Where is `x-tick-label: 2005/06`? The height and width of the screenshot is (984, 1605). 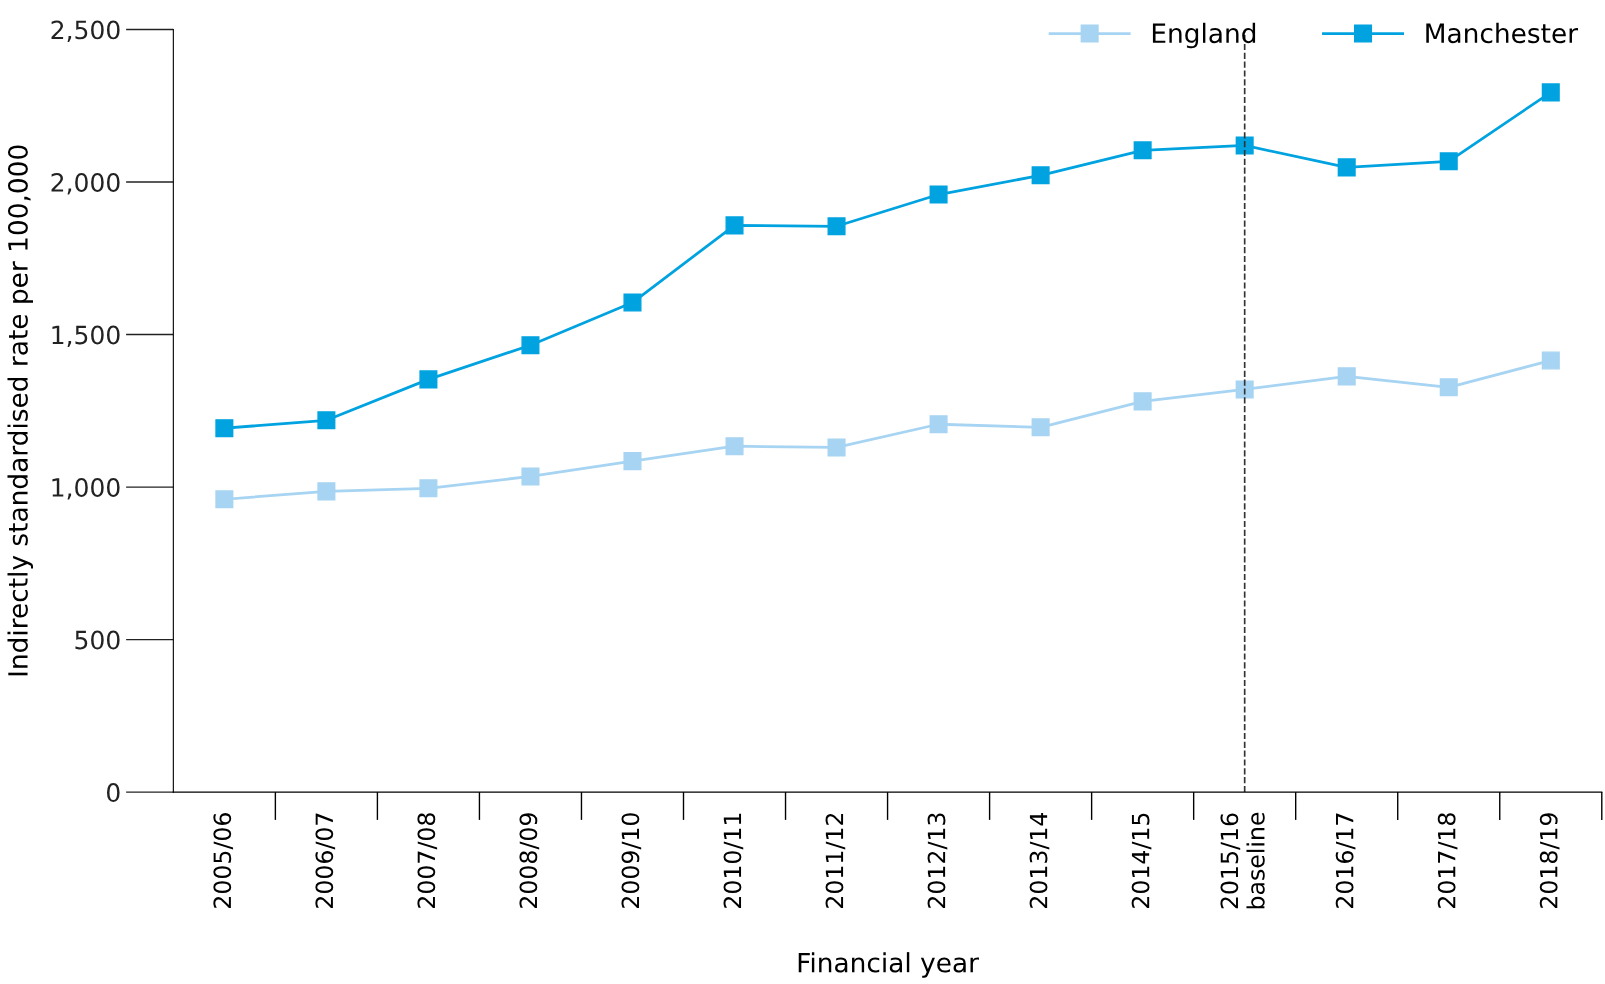
x-tick-label: 2005/06 is located at coordinates (223, 860).